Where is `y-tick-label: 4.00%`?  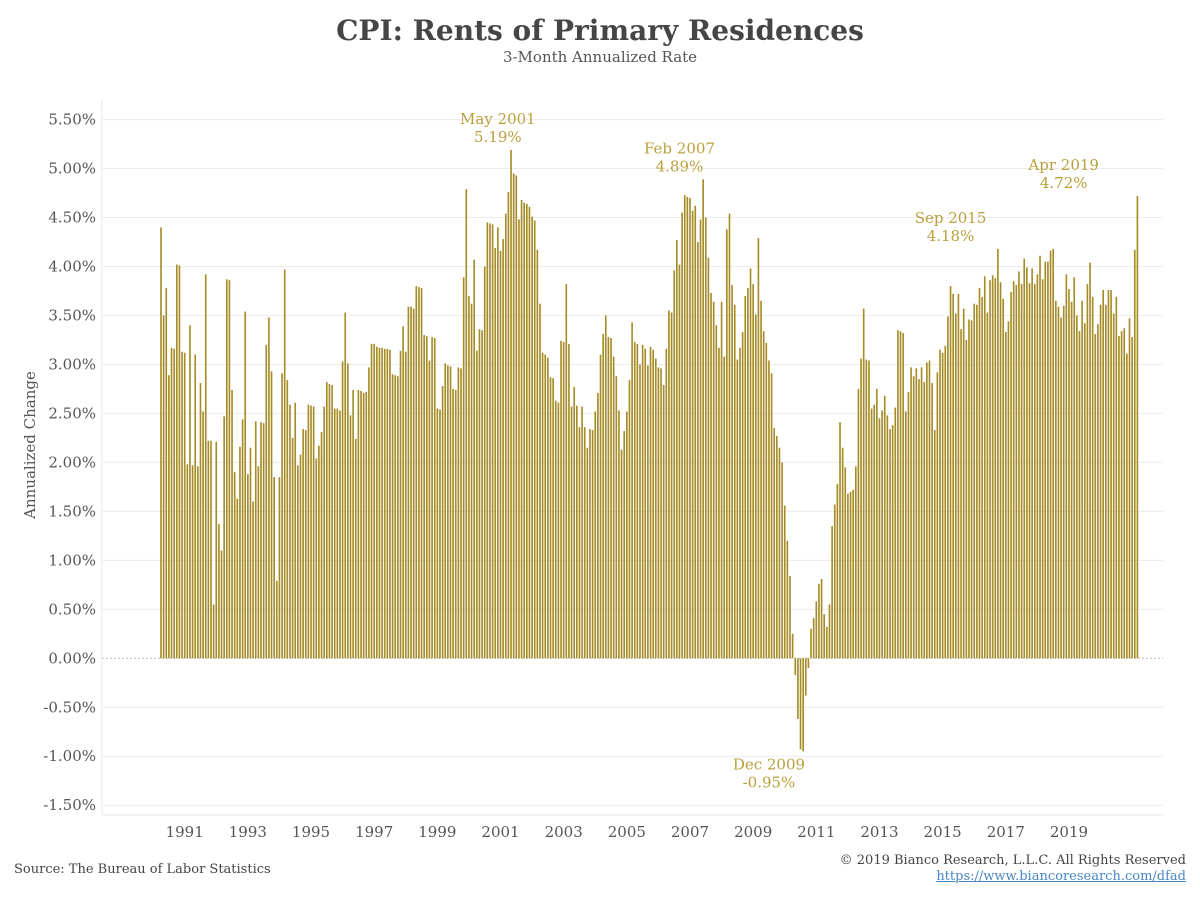
y-tick-label: 4.00% is located at coordinates (72, 267).